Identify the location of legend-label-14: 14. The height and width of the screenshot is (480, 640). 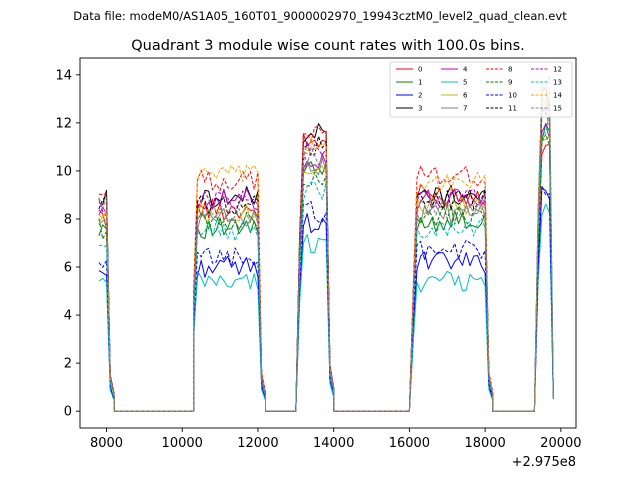
(557, 96).